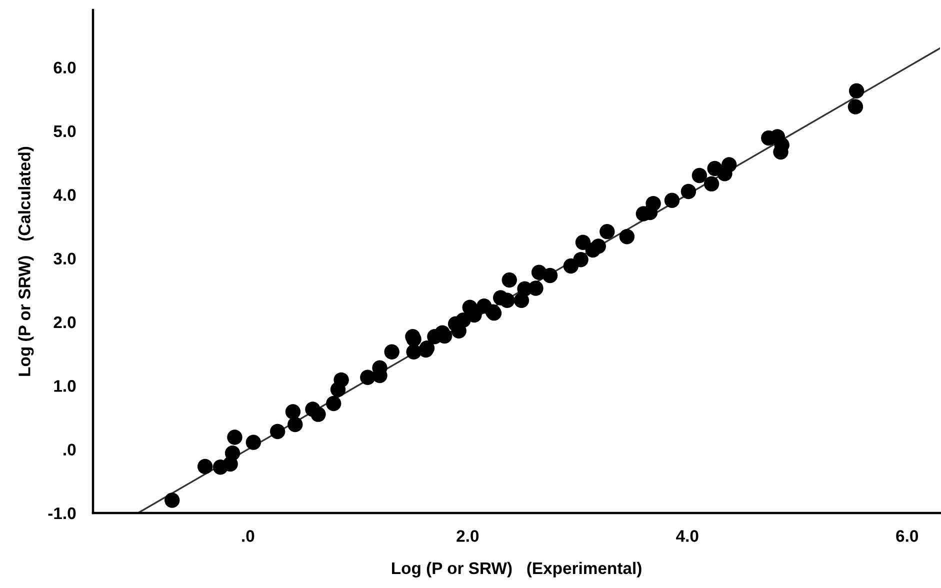 Image resolution: width=941 pixels, height=588 pixels. I want to click on y-axis-title: Log (P or SRW) (Calculated), so click(26, 261).